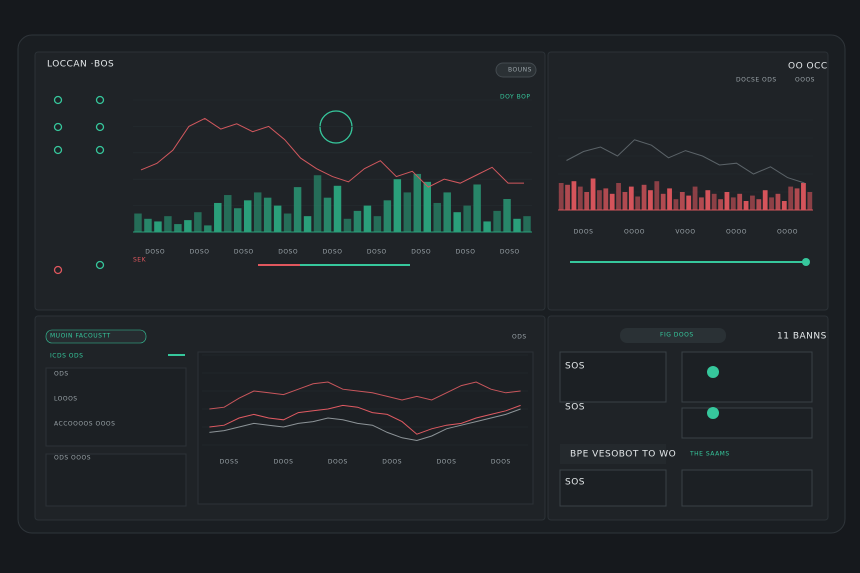 Image resolution: width=860 pixels, height=573 pixels. Describe the element at coordinates (709, 454) in the screenshot. I see `box-side: THE SAAMS` at that location.